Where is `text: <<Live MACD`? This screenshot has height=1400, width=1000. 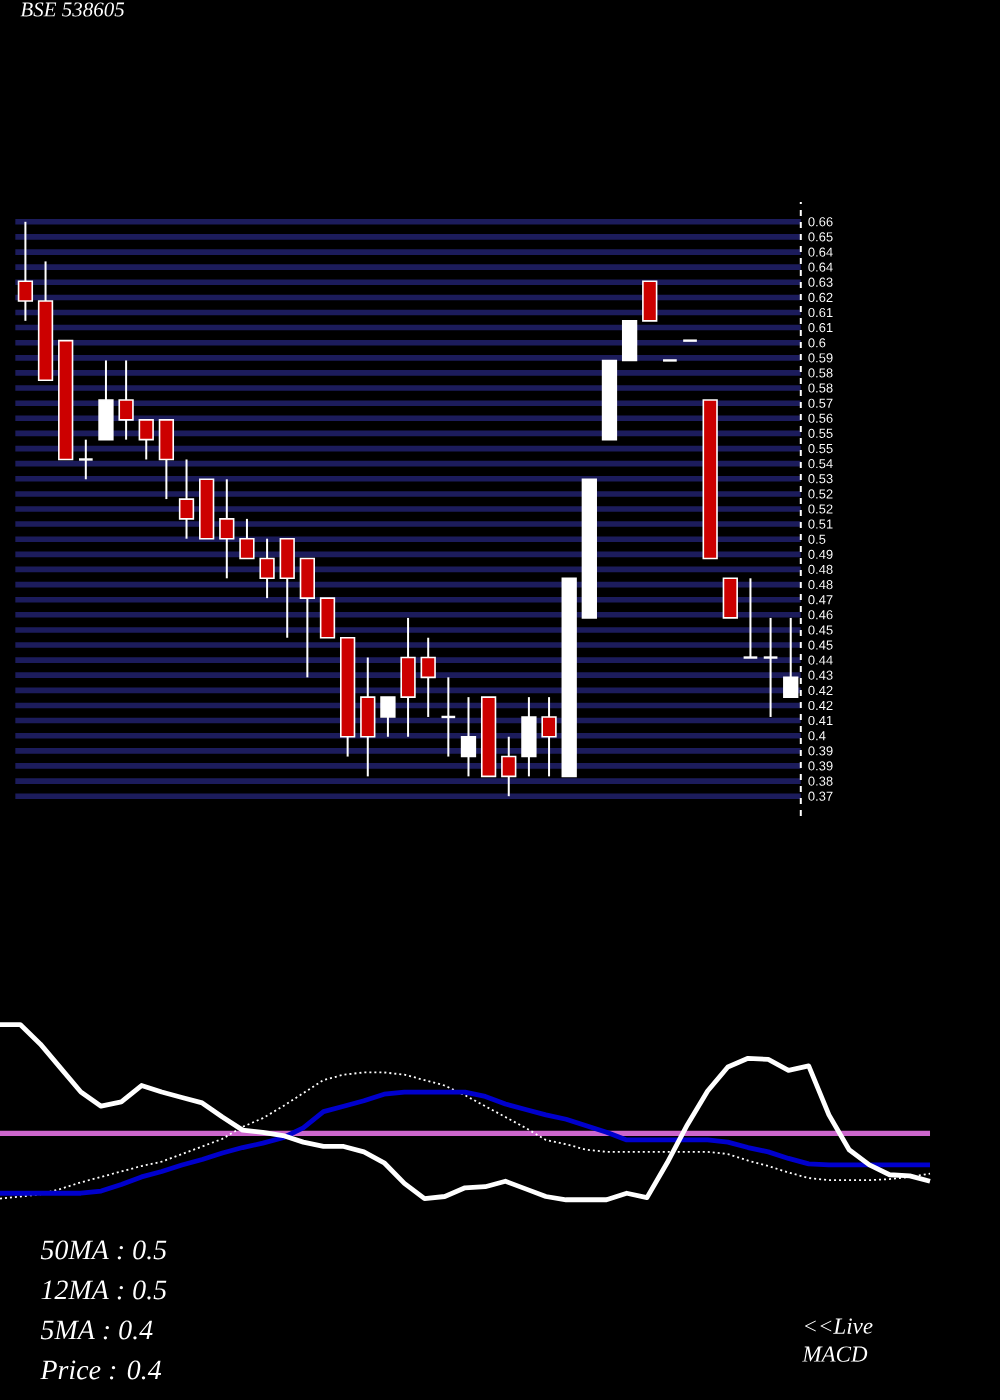
text: <<Live MACD is located at coordinates (837, 1340).